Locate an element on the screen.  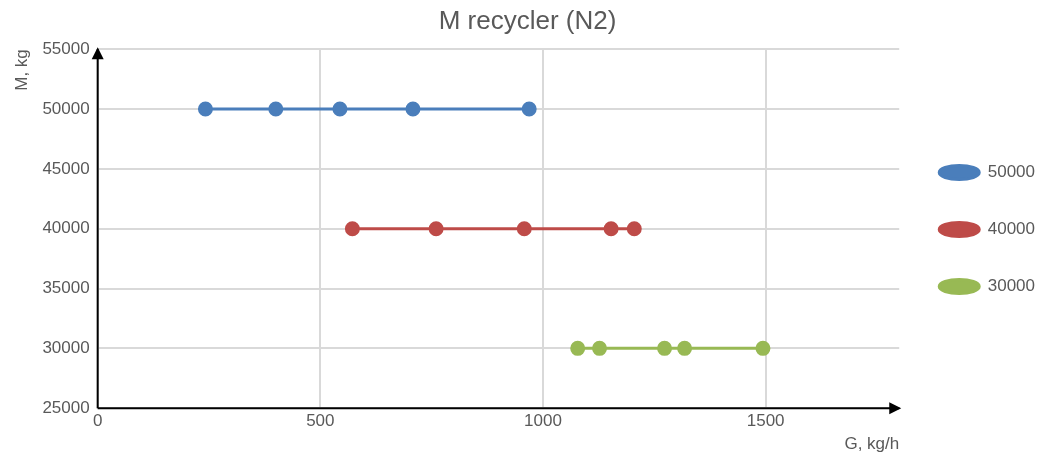
legend-label: 40000 is located at coordinates (1011, 229).